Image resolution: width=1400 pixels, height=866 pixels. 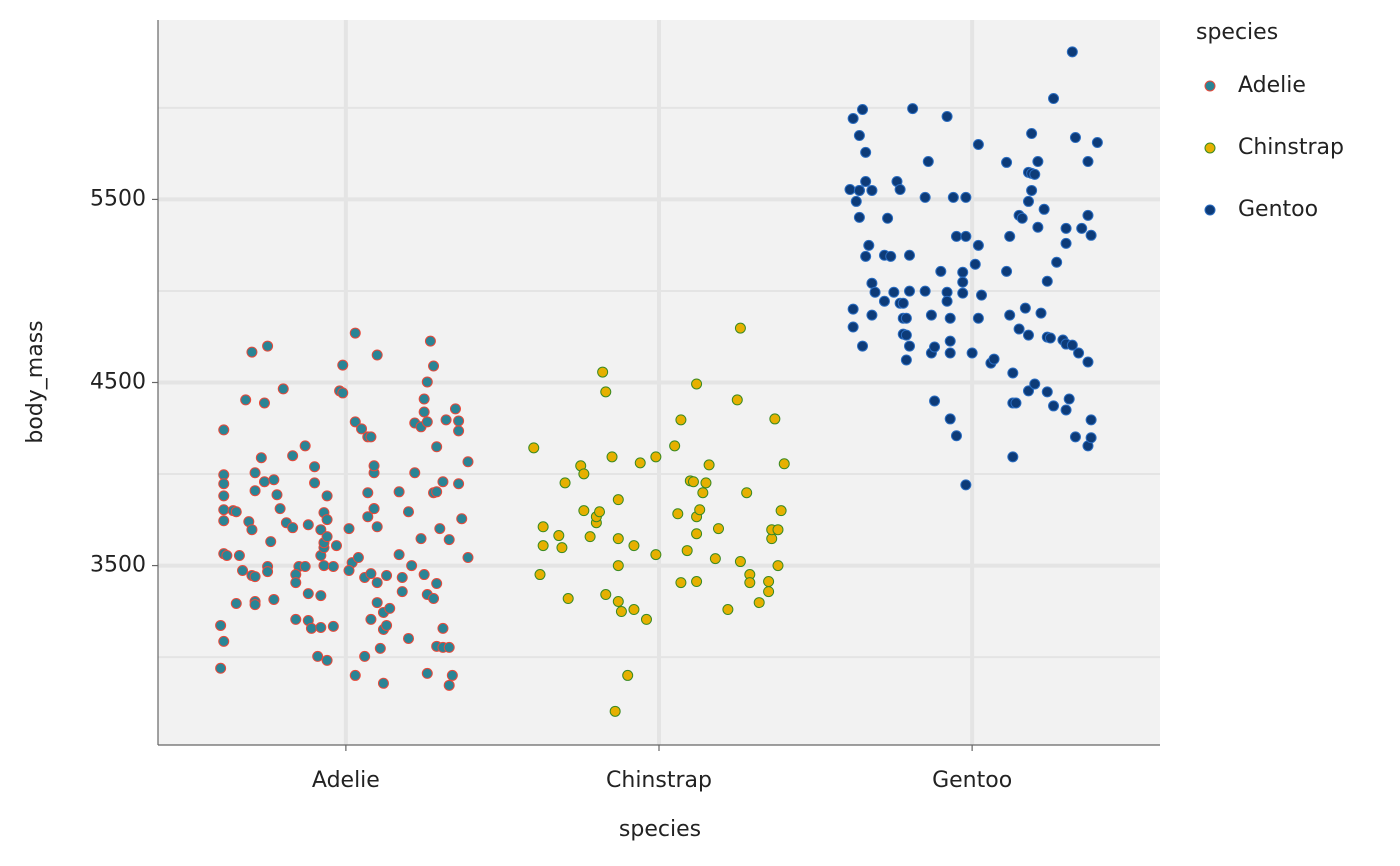 What do you see at coordinates (1237, 32) in the screenshot?
I see `legend-title: species` at bounding box center [1237, 32].